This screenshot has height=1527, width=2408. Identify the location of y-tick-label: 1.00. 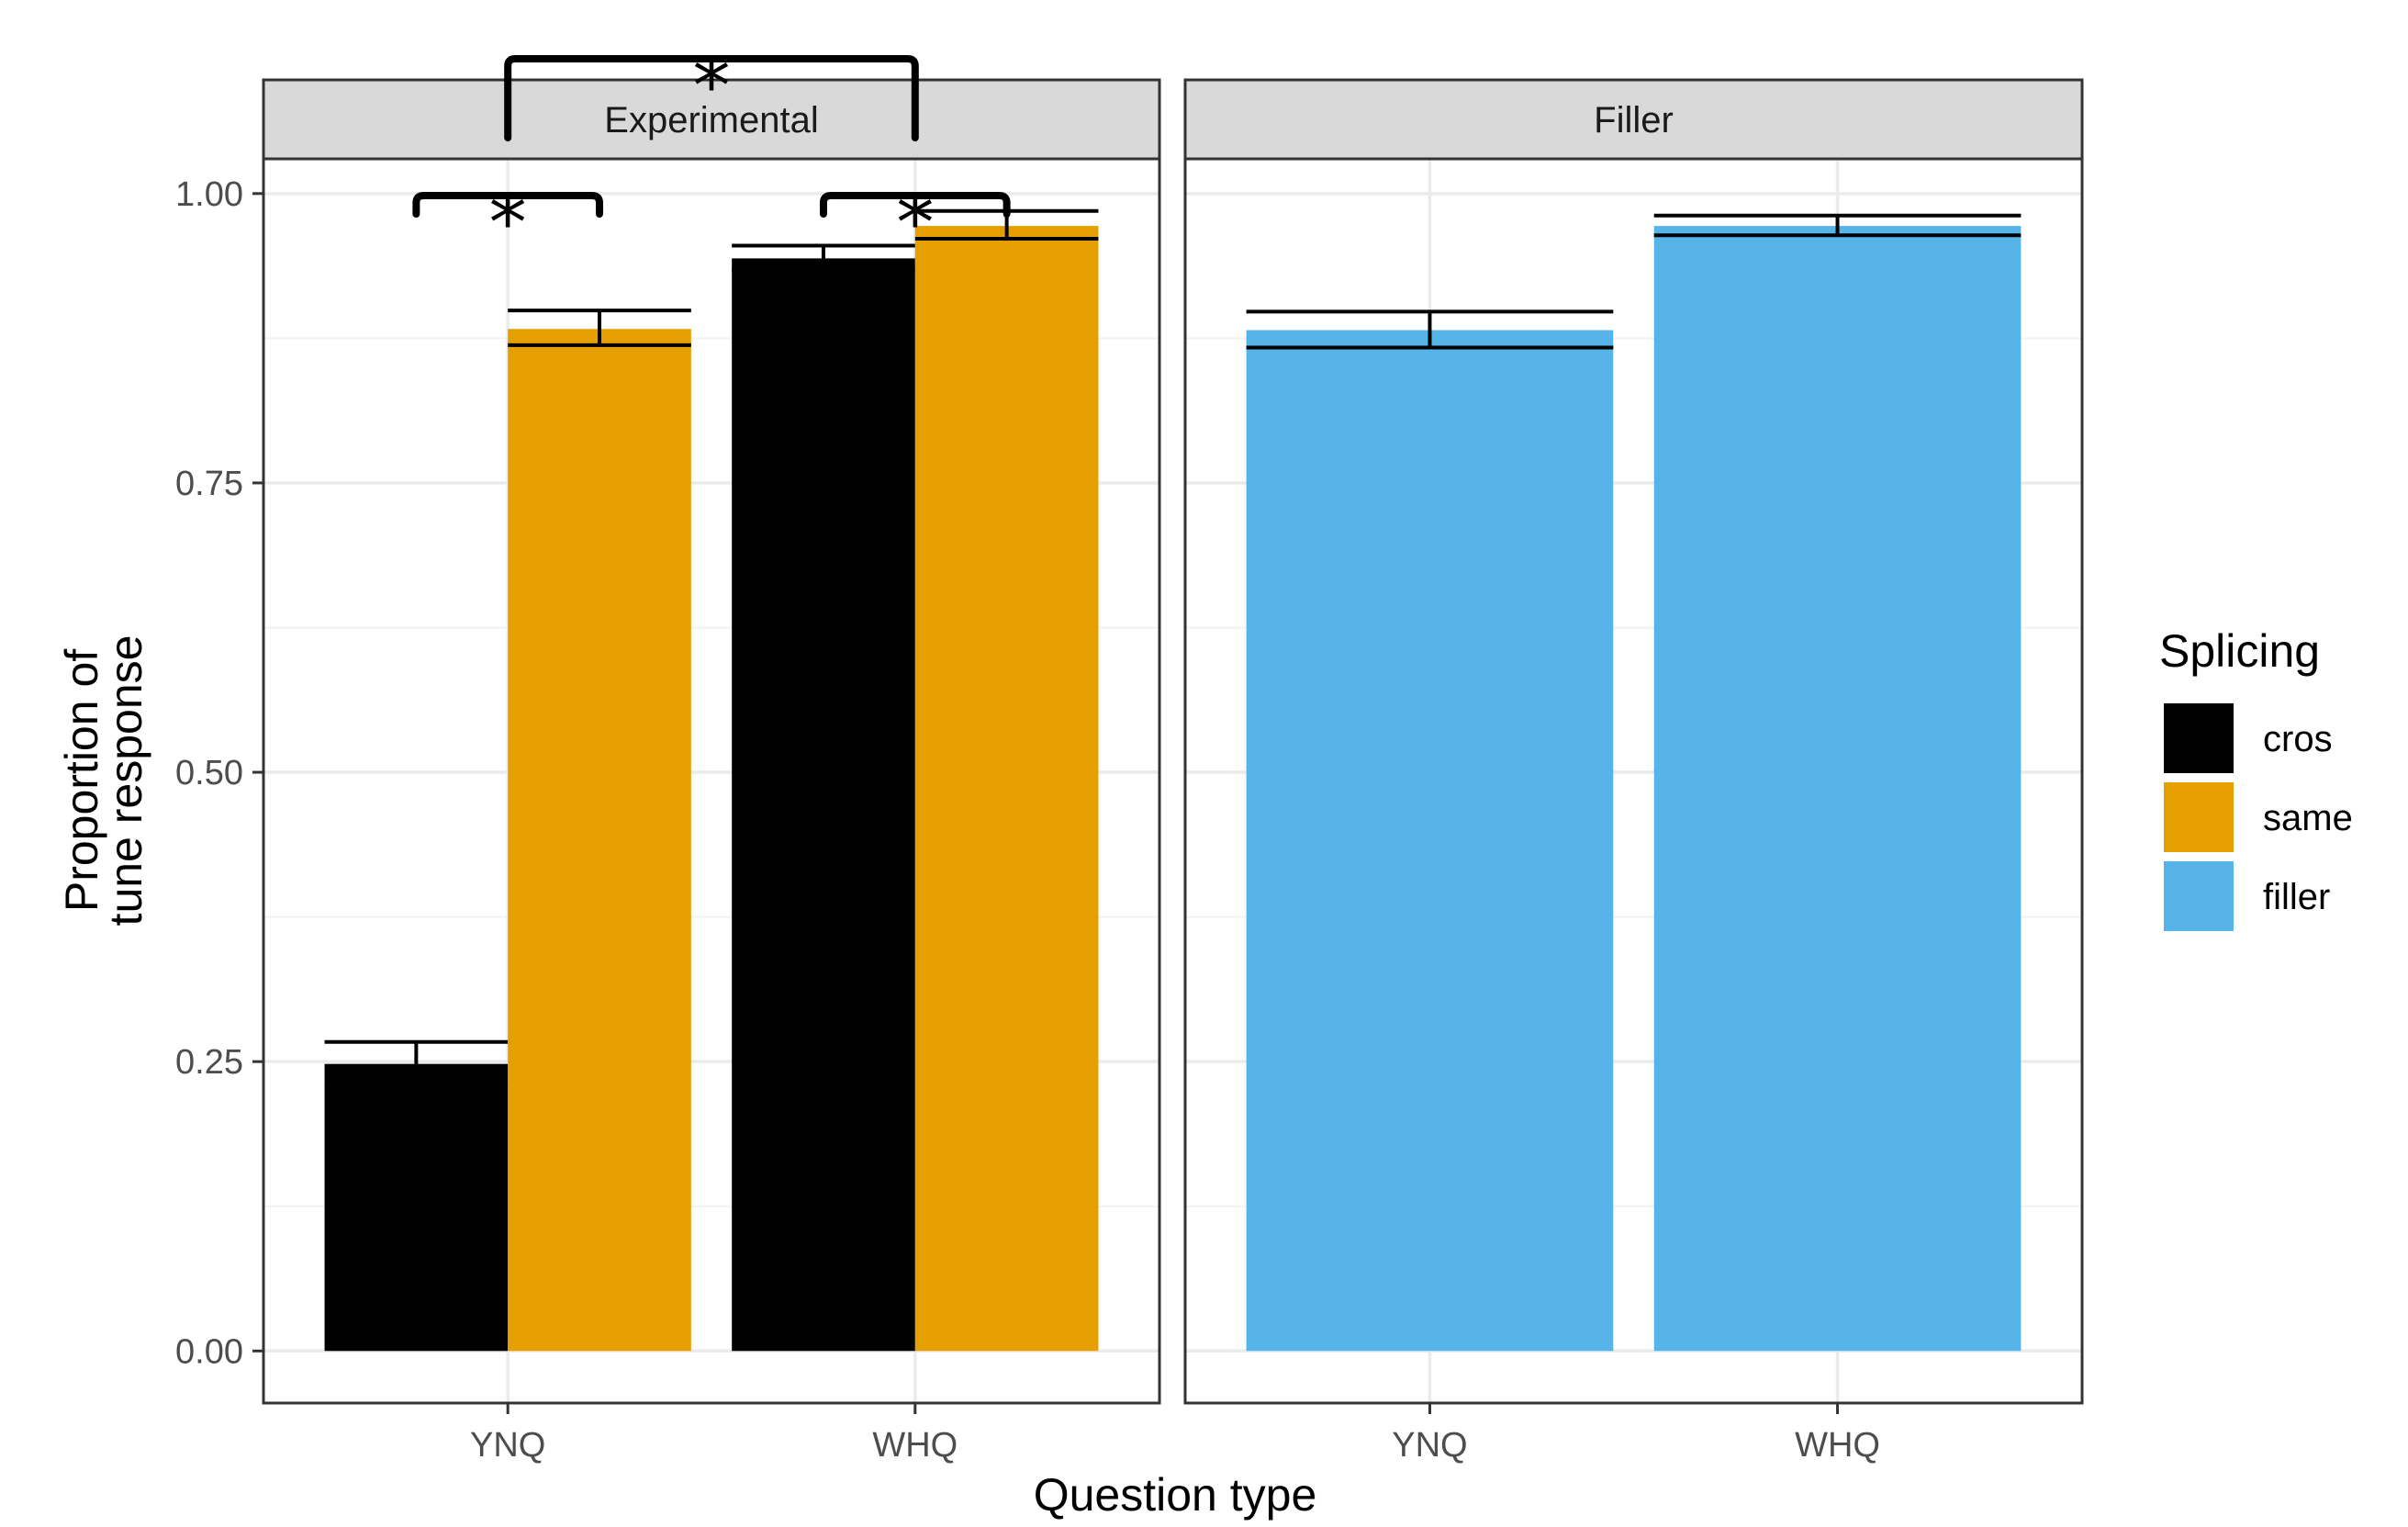
(209, 195).